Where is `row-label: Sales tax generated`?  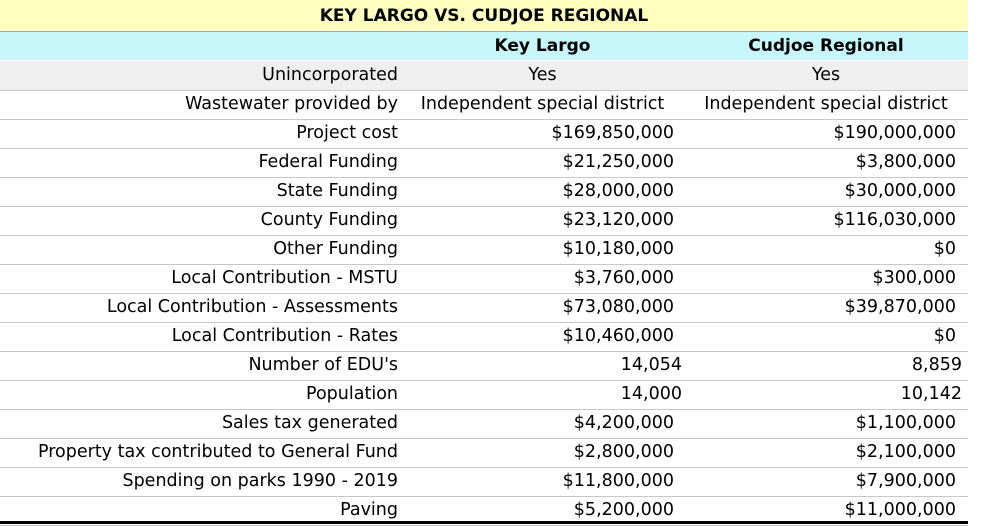
row-label: Sales tax generated is located at coordinates (309, 423).